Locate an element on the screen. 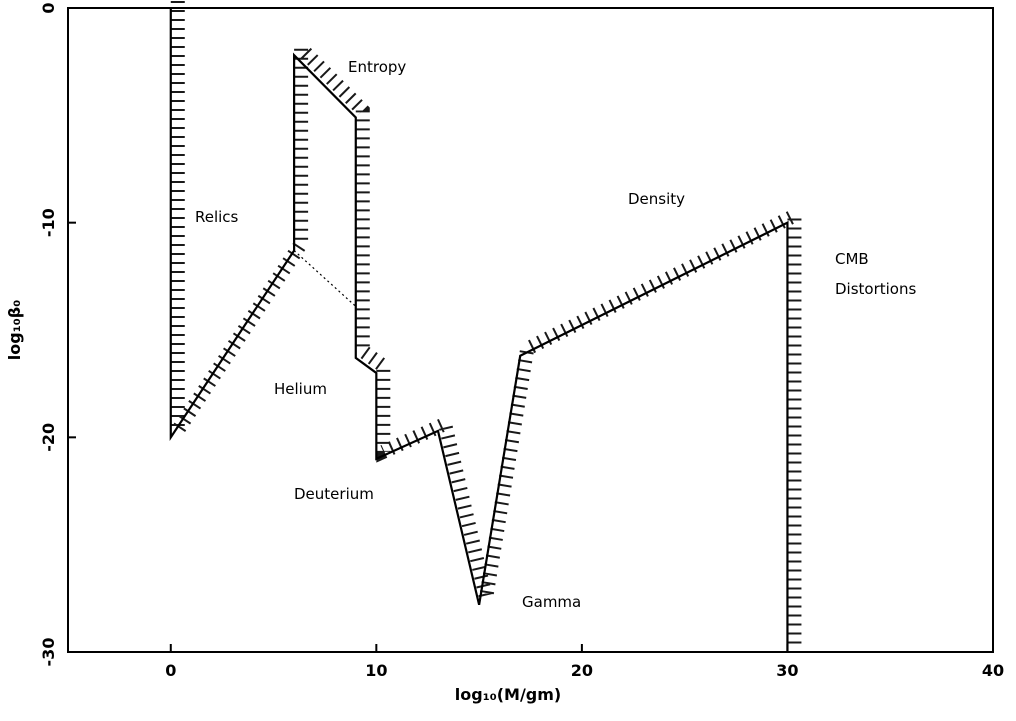  x-tick-label: 30 is located at coordinates (787, 670).